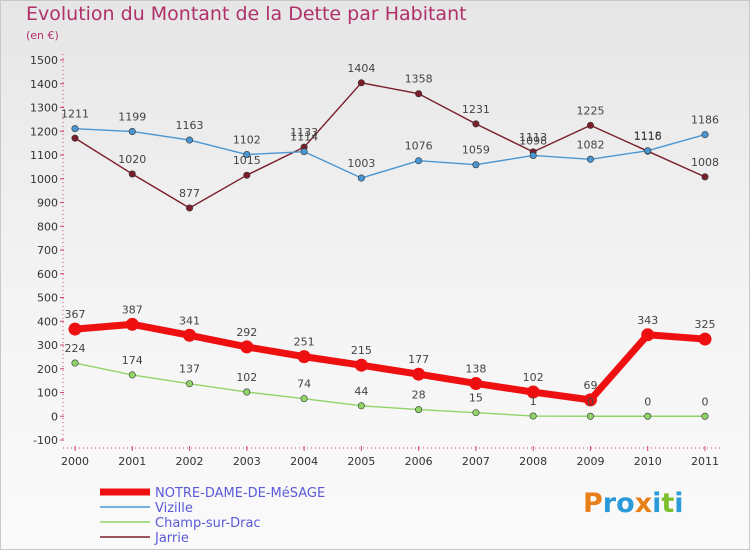 Image resolution: width=750 pixels, height=550 pixels. What do you see at coordinates (44, 155) in the screenshot?
I see `y-tick-label: 1100` at bounding box center [44, 155].